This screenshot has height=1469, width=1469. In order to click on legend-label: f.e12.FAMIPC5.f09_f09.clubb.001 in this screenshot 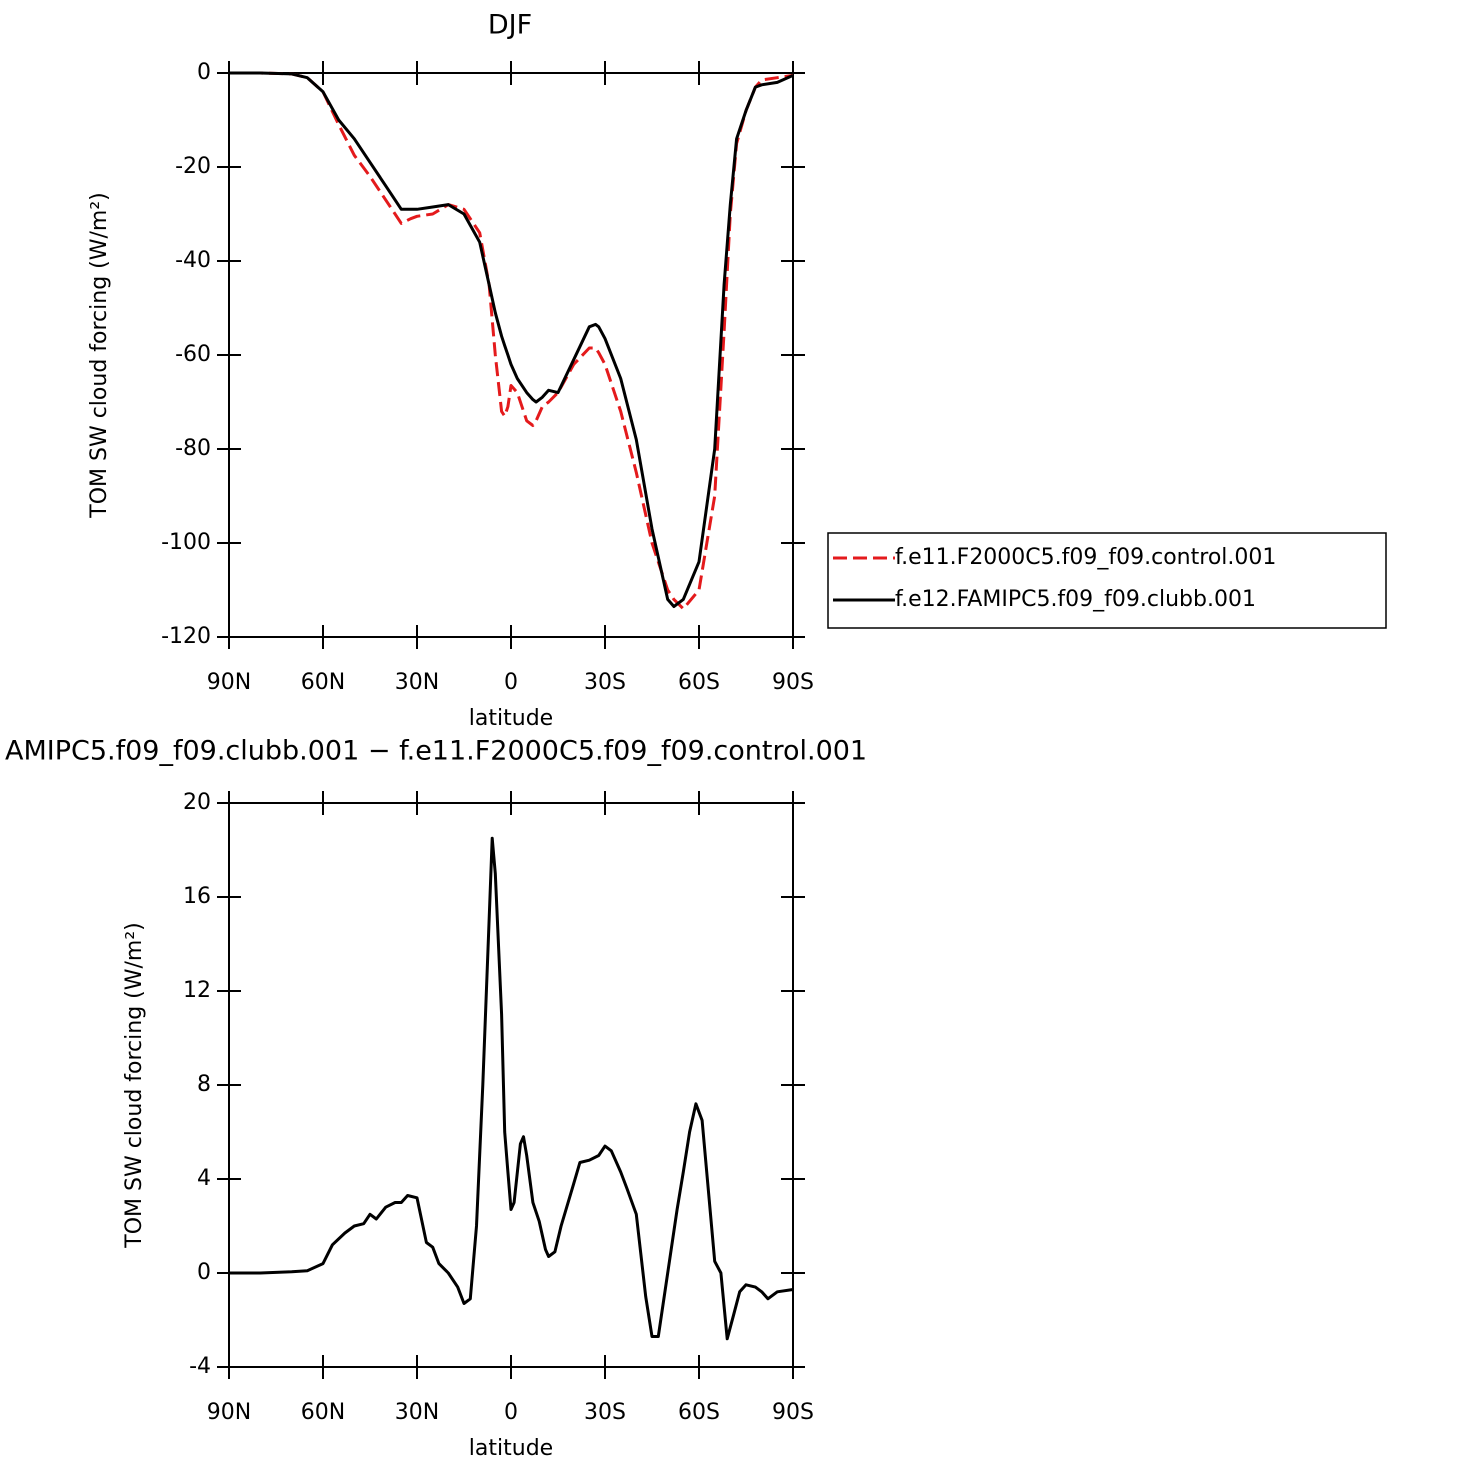, I will do `click(1075, 599)`.